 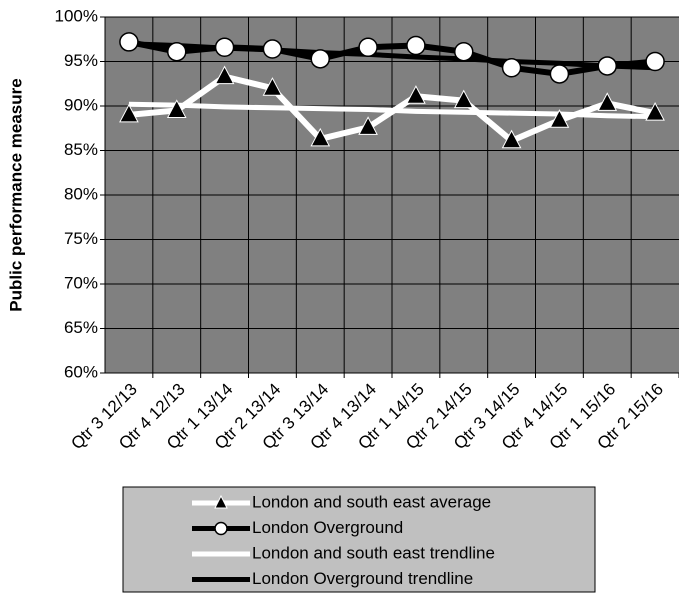 I want to click on y-axis-label: Public performance measure, so click(x=15, y=194).